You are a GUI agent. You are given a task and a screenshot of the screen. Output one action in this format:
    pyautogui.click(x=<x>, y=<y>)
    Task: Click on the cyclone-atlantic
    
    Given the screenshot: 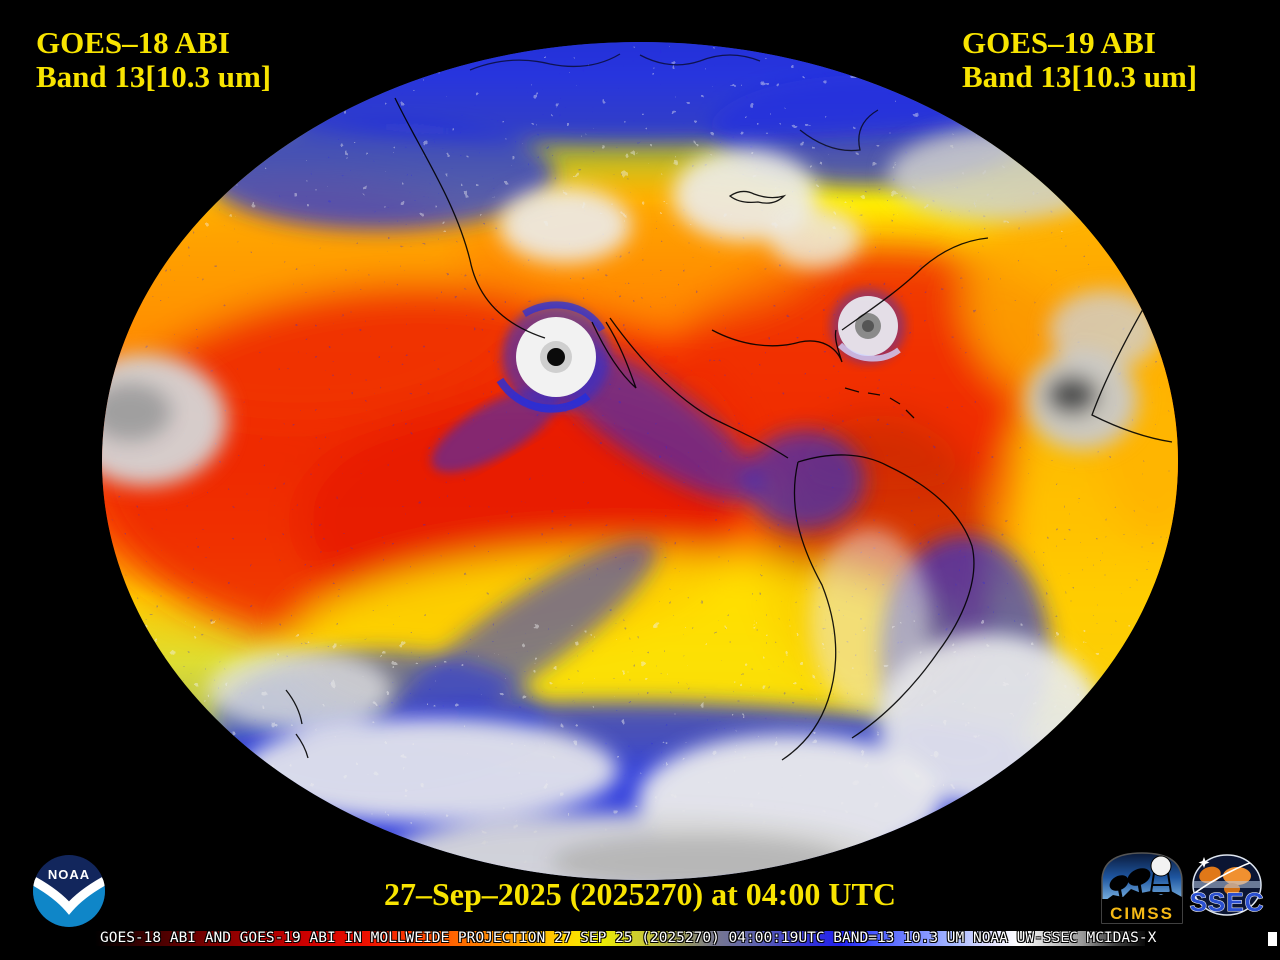 What is the action you would take?
    pyautogui.click(x=868, y=326)
    